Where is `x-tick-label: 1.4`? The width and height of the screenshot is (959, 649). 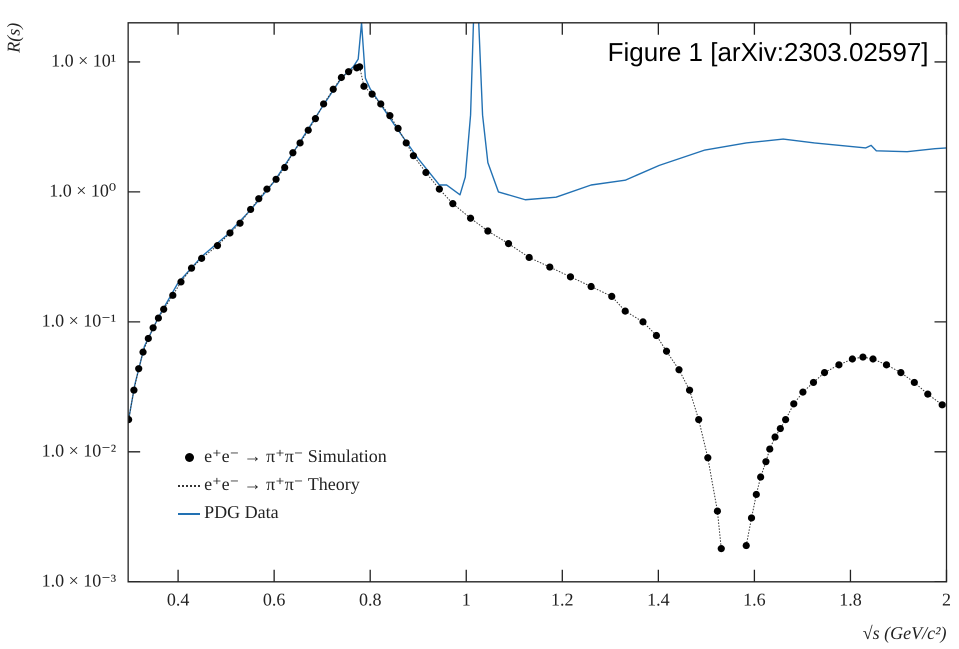
x-tick-label: 1.4 is located at coordinates (658, 599).